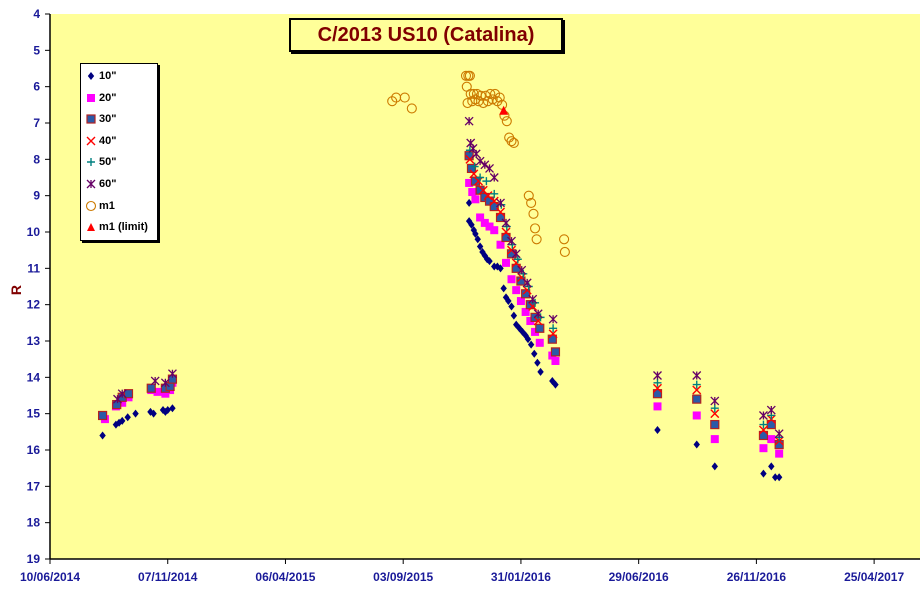  I want to click on y-tick-label: 4, so click(36, 14).